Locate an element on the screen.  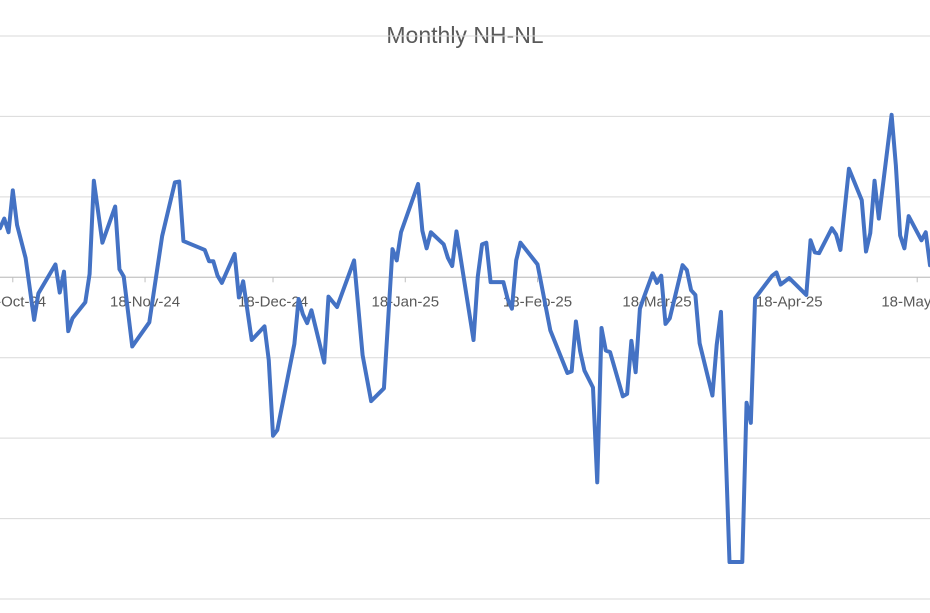
x-tick-label: 18-Dec-24 is located at coordinates (273, 301).